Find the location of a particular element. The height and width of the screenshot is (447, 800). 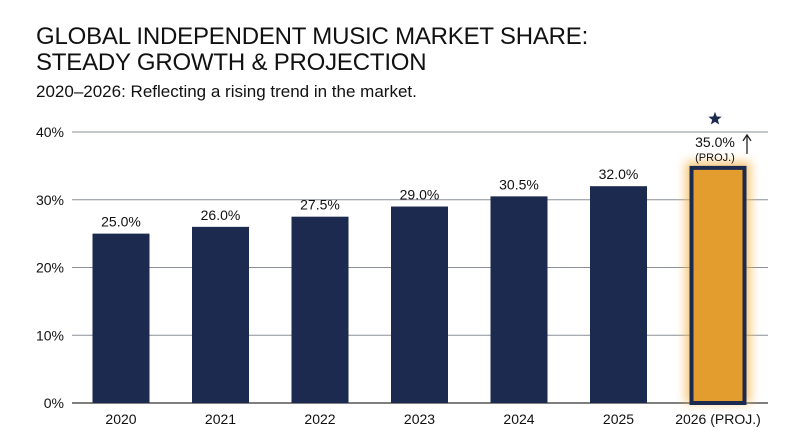

y-tick-label: 40% is located at coordinates (50, 132).